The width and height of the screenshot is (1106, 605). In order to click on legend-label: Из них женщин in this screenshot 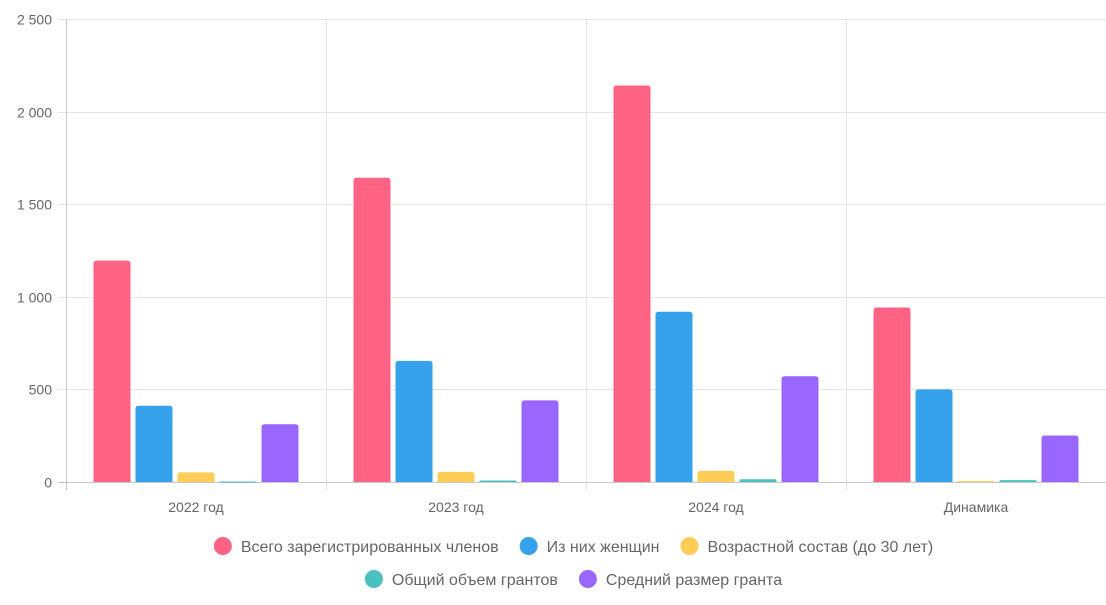, I will do `click(603, 547)`.